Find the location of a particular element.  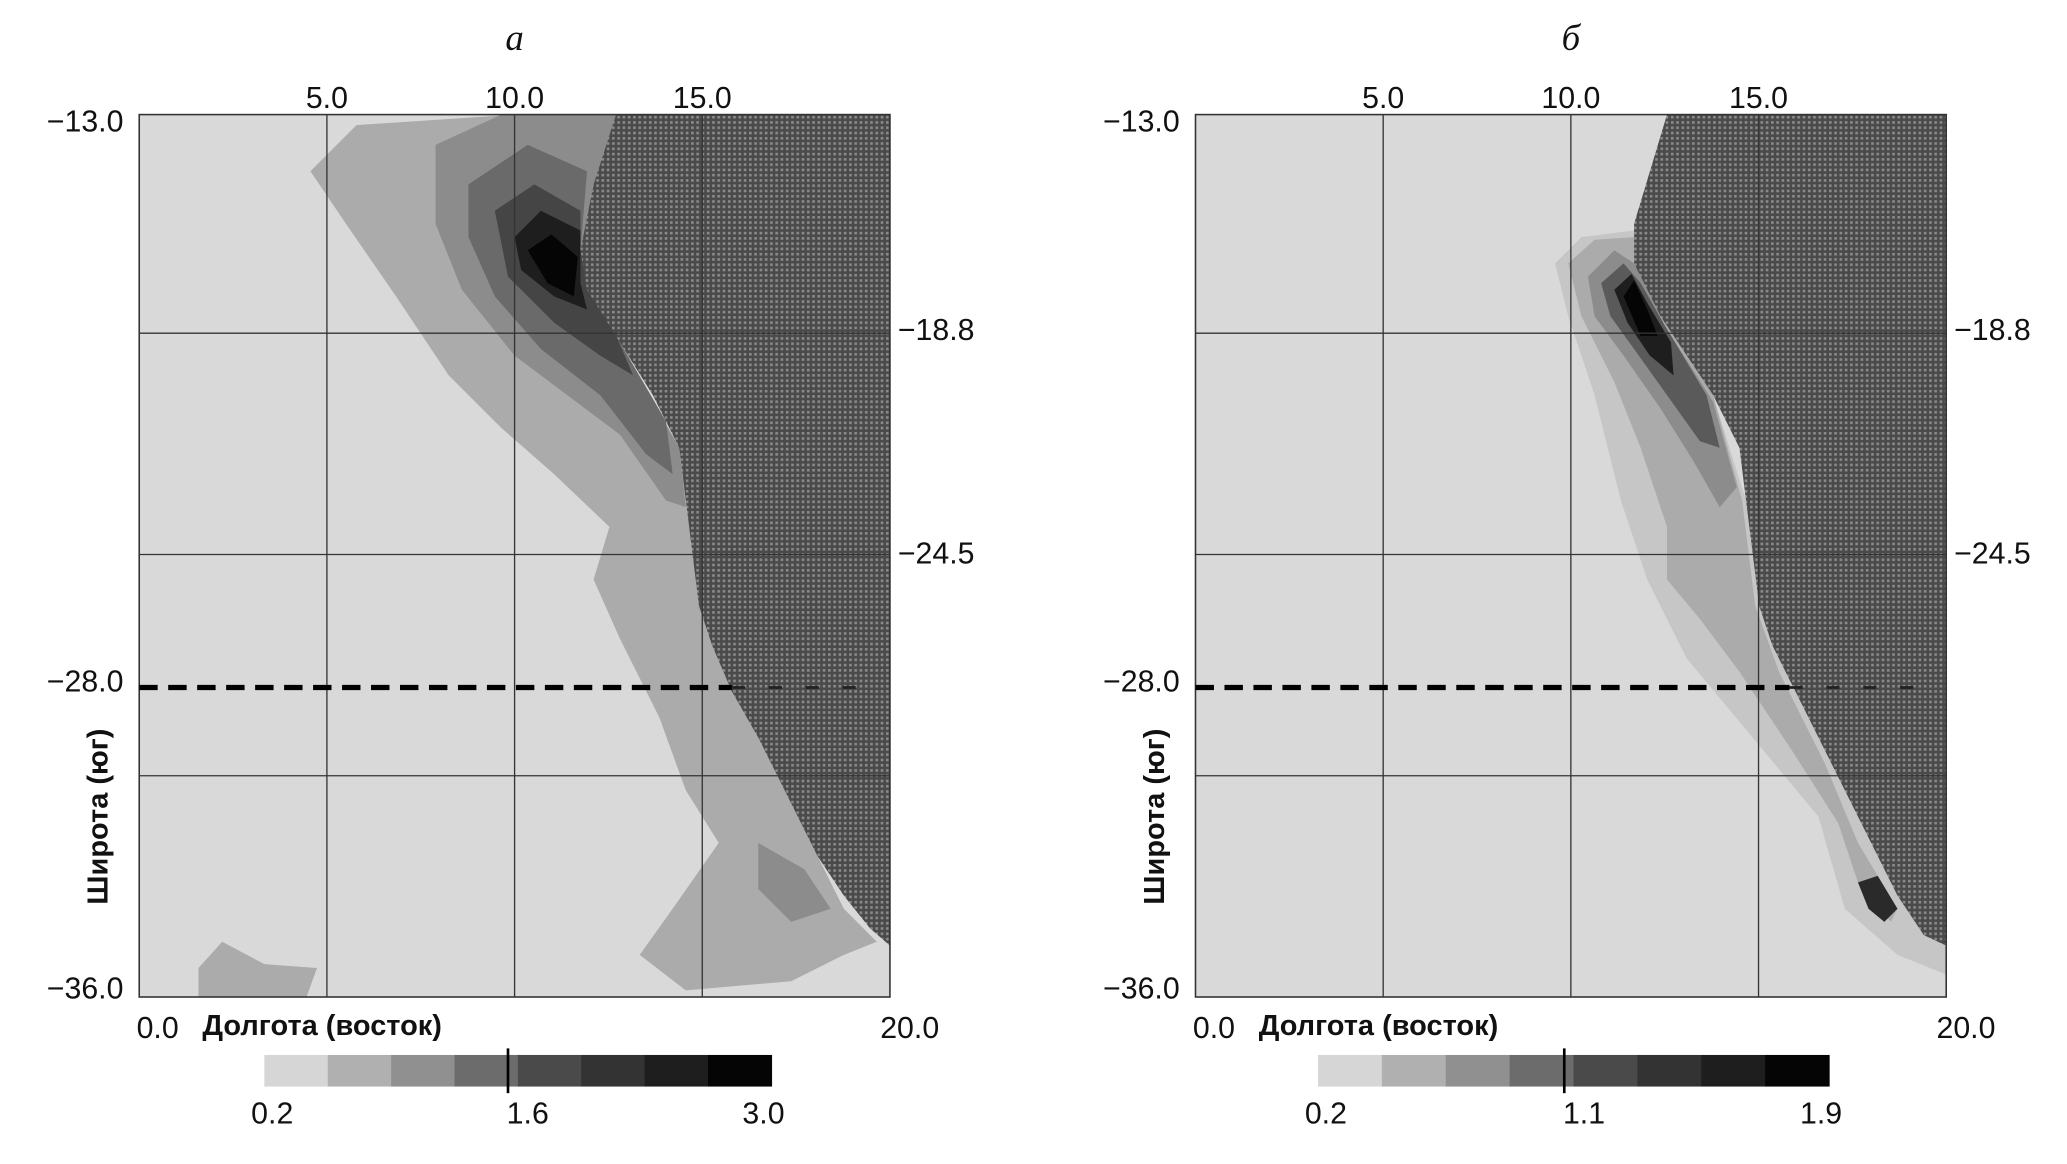

colorbar-label: 1.6 is located at coordinates (528, 1113).